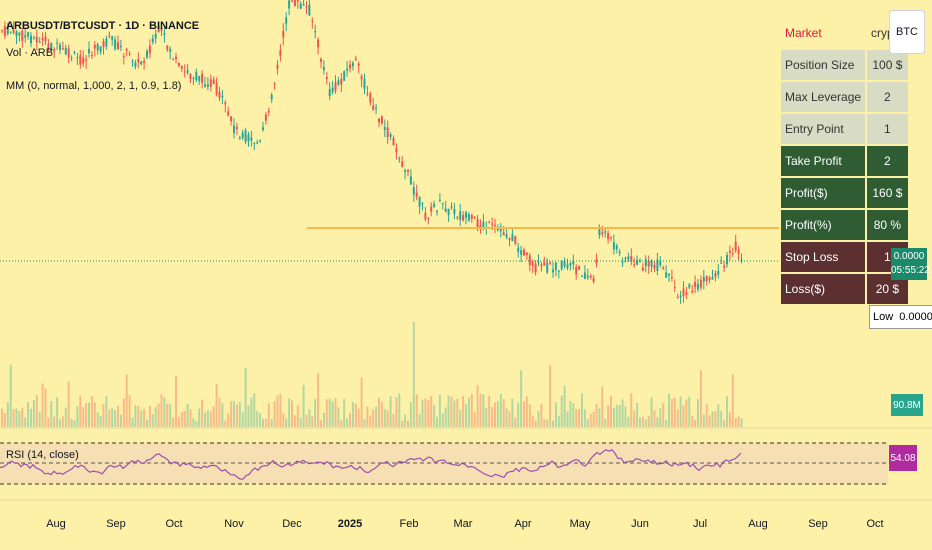 The height and width of the screenshot is (550, 932). I want to click on rsi-legend: RSI (14, close), so click(42, 455).